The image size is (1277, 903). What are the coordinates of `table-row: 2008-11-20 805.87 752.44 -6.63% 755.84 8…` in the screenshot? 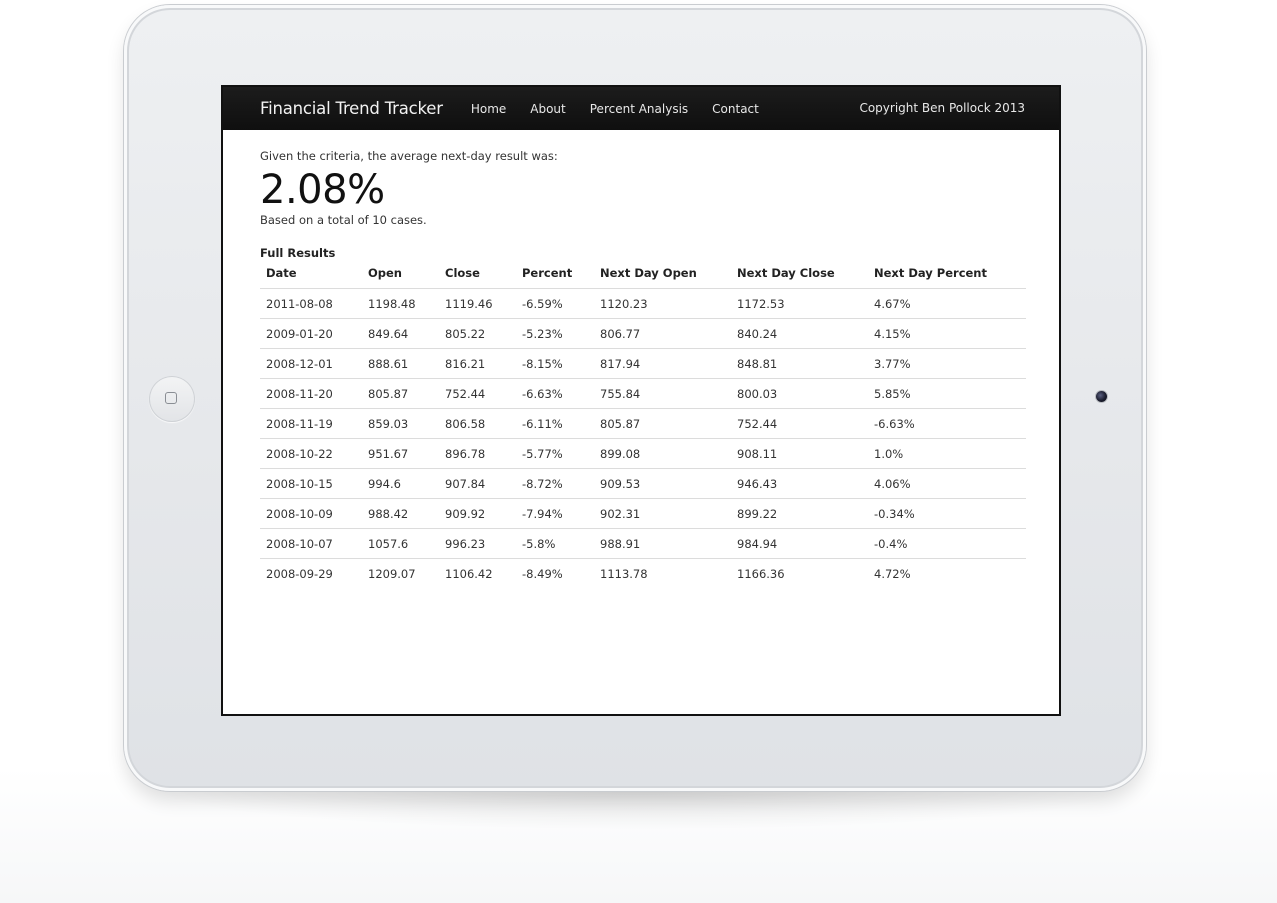 It's located at (643, 393).